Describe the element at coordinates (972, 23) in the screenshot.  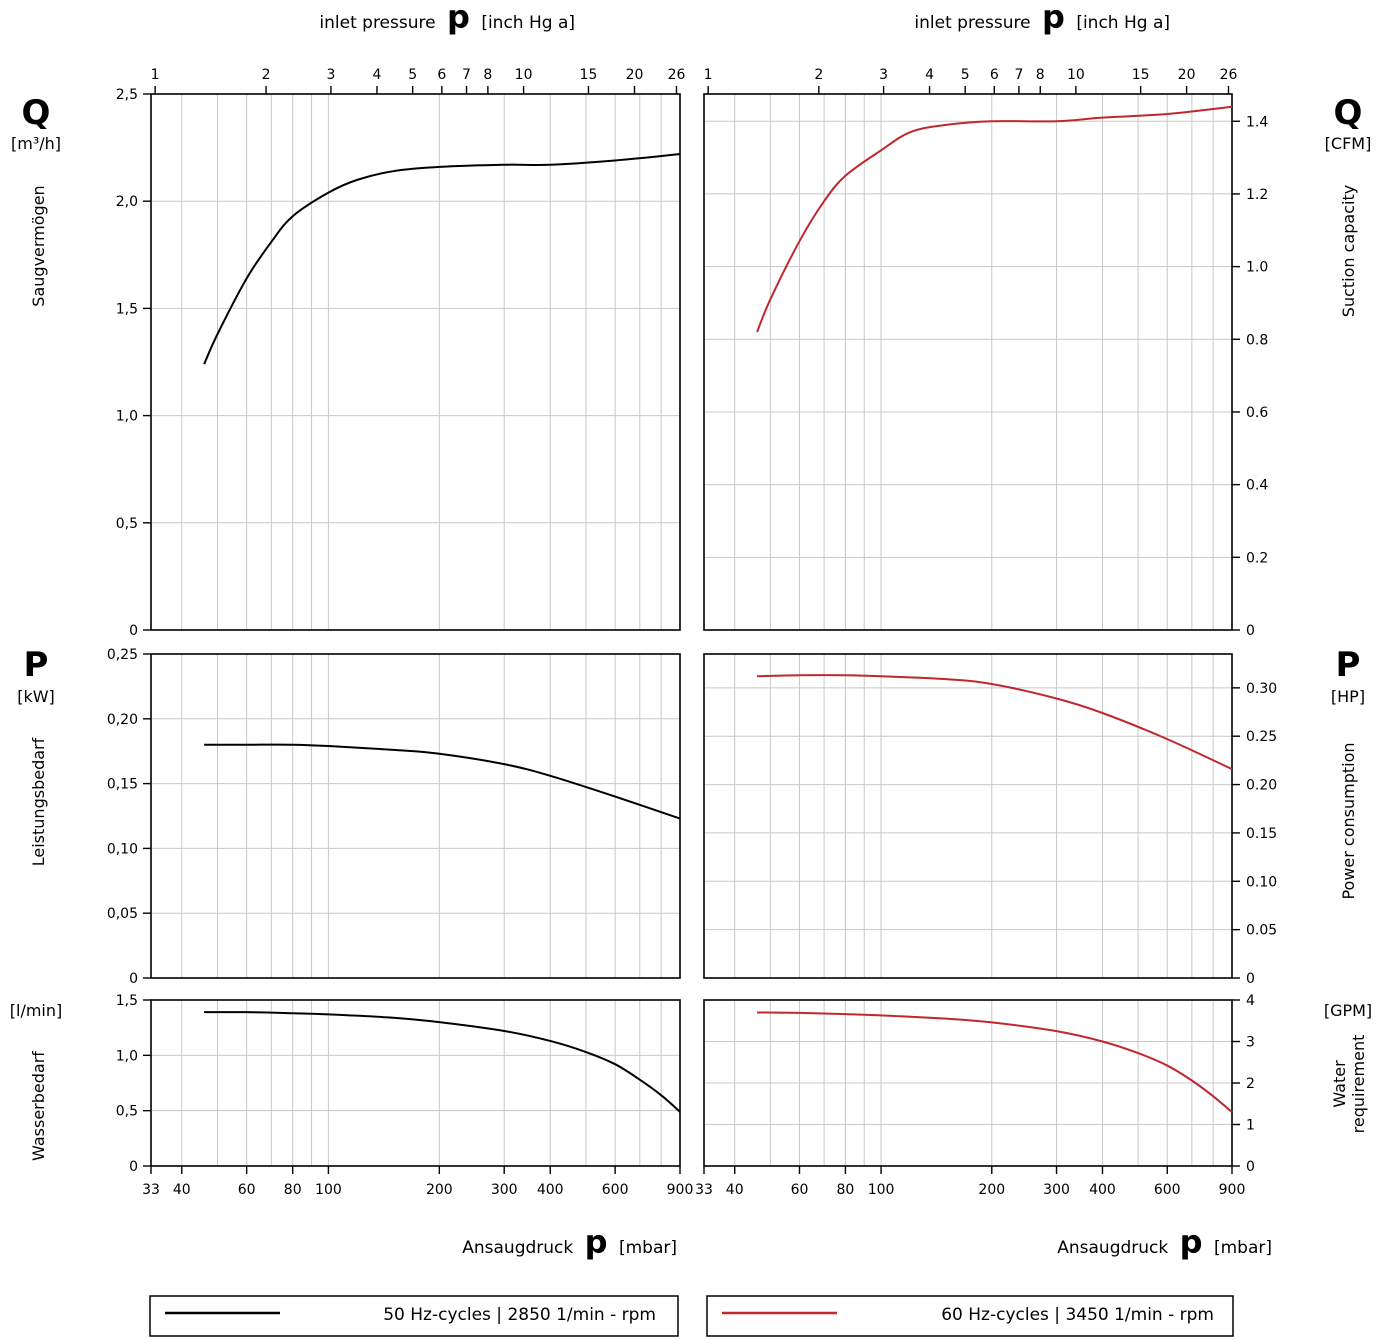
I see `top-axis-prefix: inlet pressure` at that location.